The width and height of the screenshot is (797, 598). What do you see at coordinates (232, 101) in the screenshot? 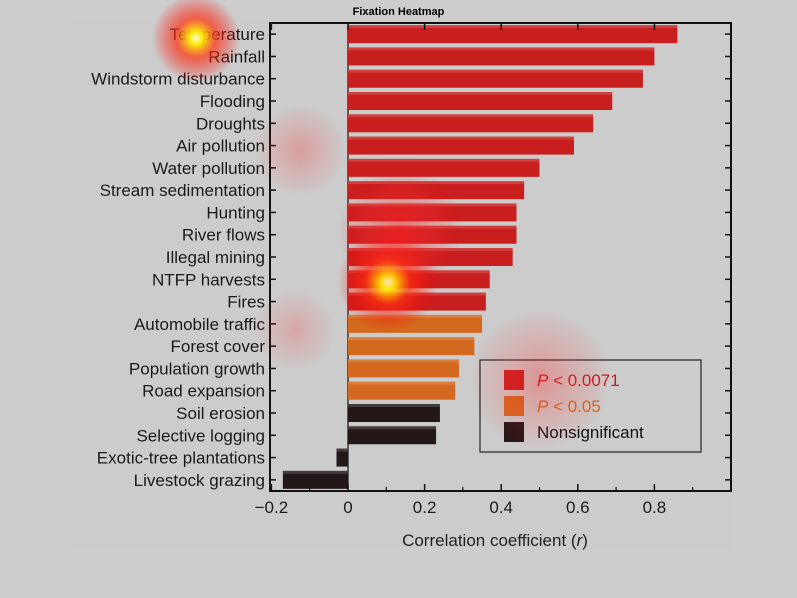
I see `category-label: Flooding` at bounding box center [232, 101].